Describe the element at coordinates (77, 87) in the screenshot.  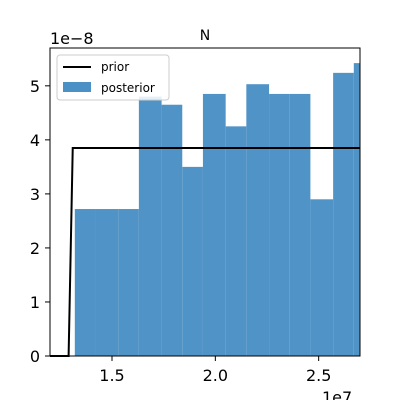
I see `legend-posterior-swatch` at that location.